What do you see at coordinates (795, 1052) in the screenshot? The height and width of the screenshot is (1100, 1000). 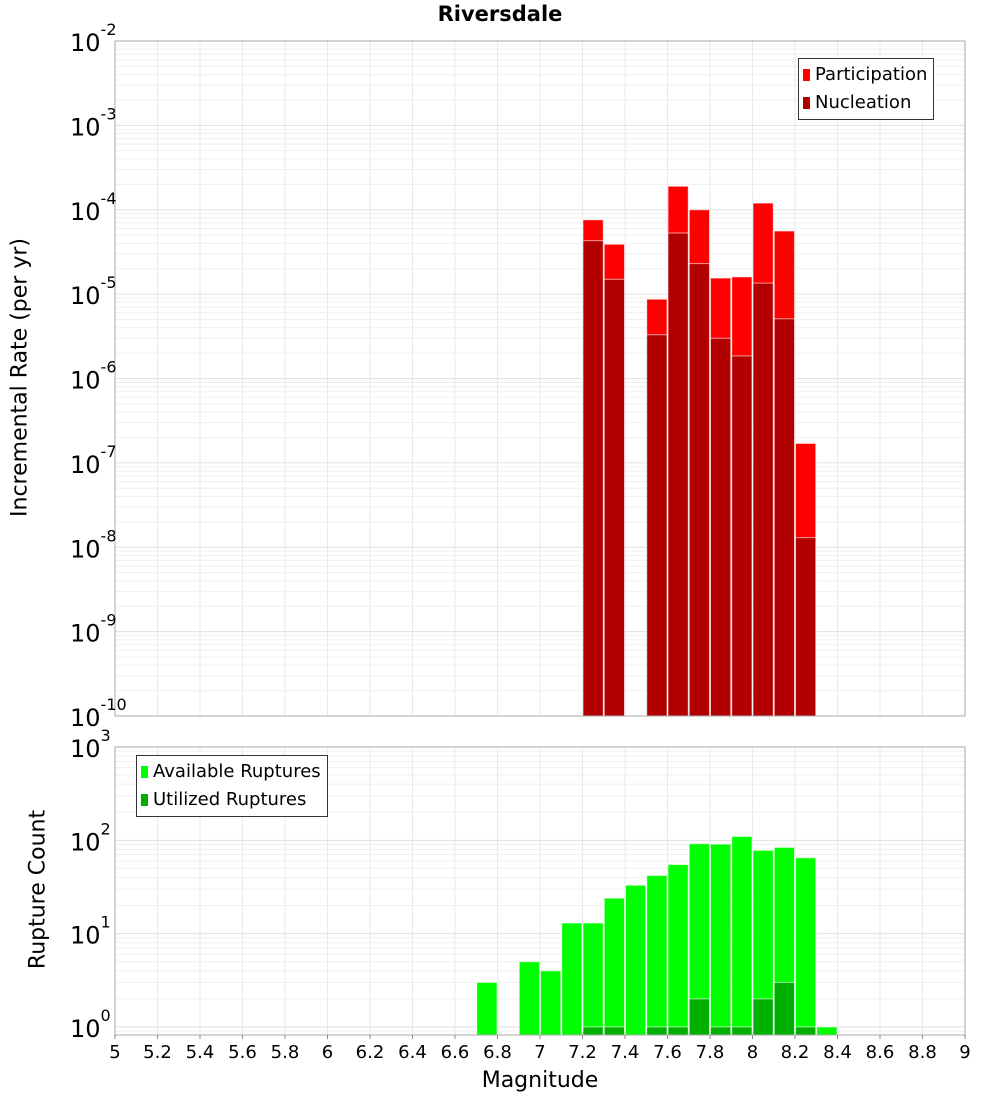 I see `x-tick-label: 8.2` at bounding box center [795, 1052].